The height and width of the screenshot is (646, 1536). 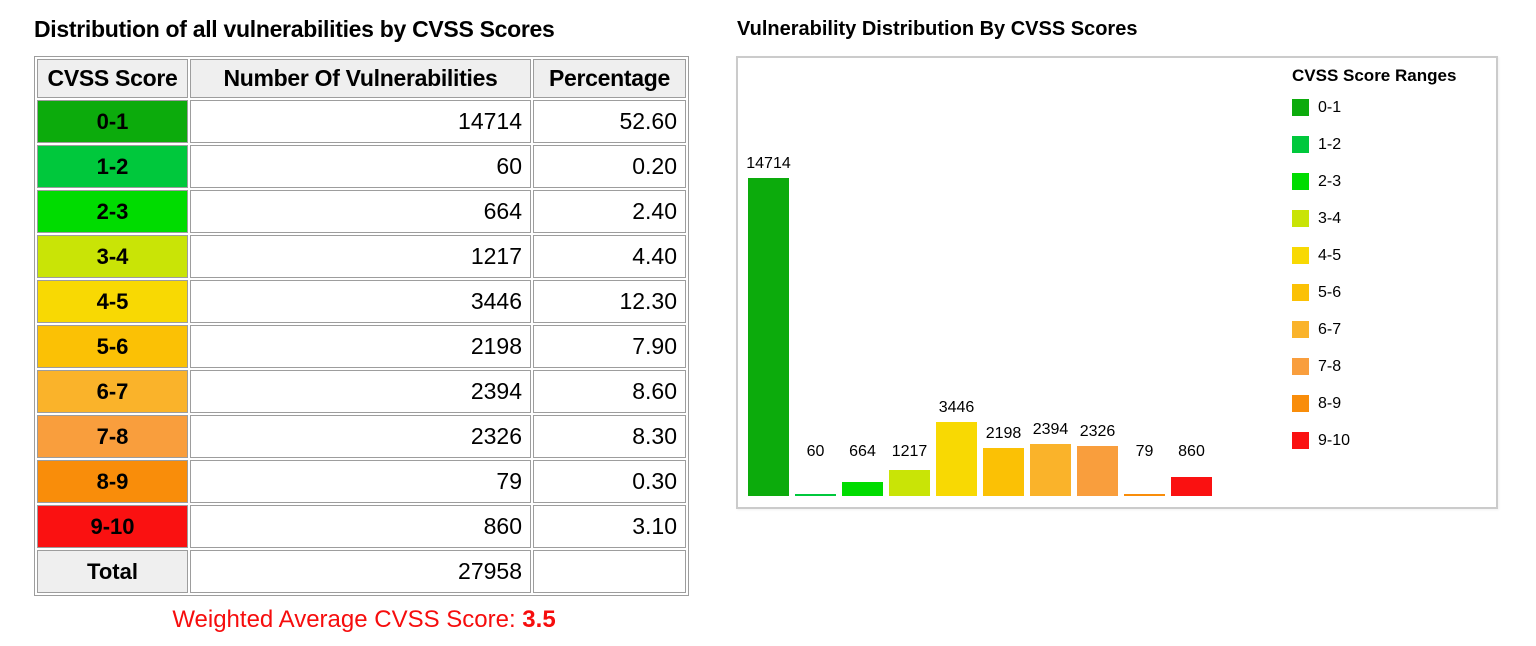 I want to click on legend-label: 6-7, so click(x=1330, y=329).